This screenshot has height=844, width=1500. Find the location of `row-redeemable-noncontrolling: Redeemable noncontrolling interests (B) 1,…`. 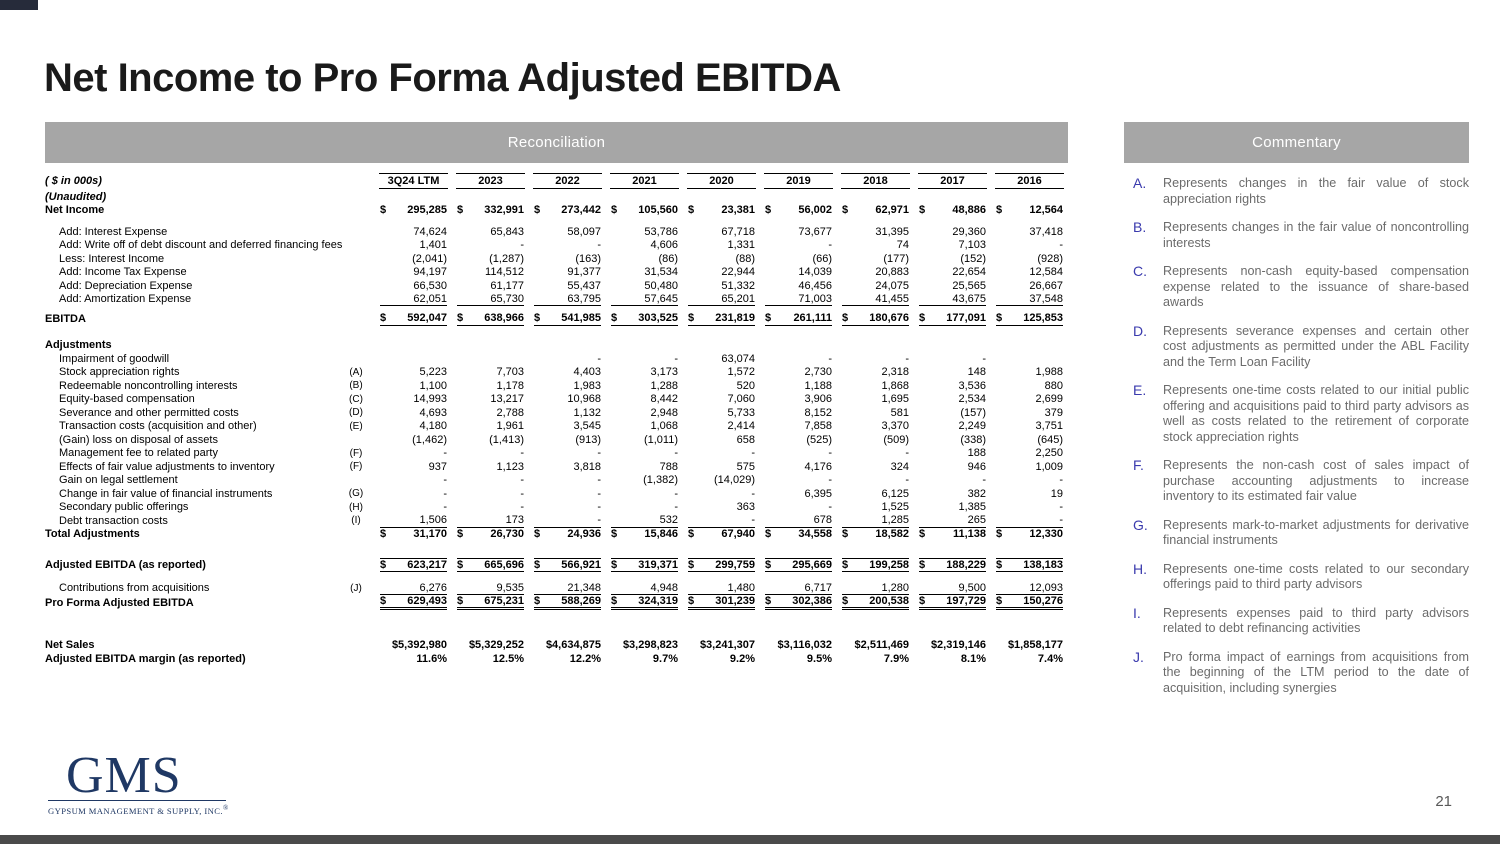

row-redeemable-noncontrolling: Redeemable noncontrolling interests (B) 1,… is located at coordinates (556, 386).